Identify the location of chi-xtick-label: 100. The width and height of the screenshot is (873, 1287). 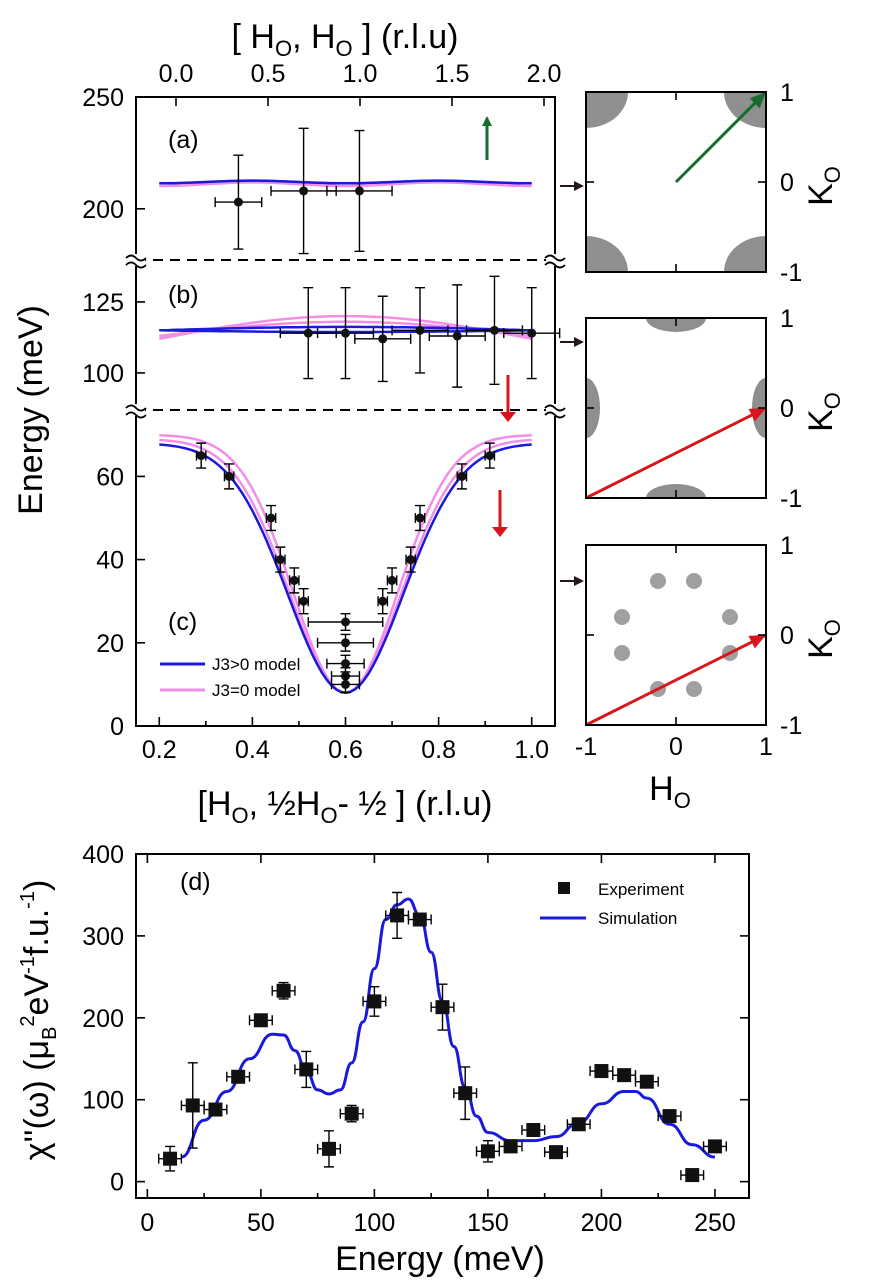
(375, 1223).